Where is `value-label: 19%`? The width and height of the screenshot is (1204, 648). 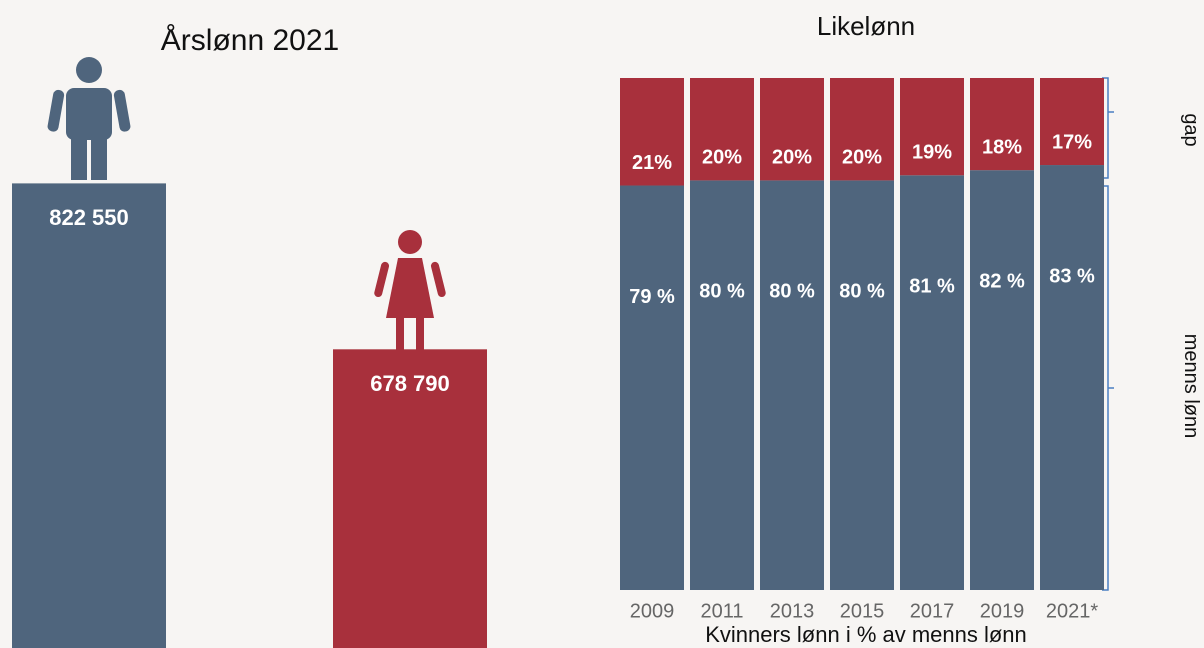
value-label: 19% is located at coordinates (932, 153).